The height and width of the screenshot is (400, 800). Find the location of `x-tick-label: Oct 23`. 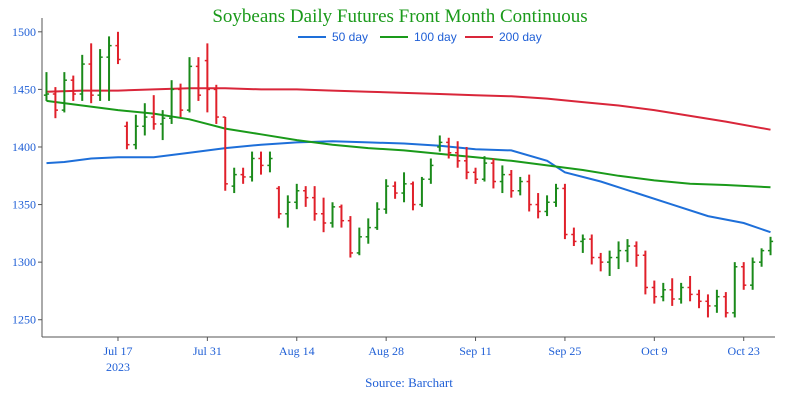

x-tick-label: Oct 23 is located at coordinates (744, 351).